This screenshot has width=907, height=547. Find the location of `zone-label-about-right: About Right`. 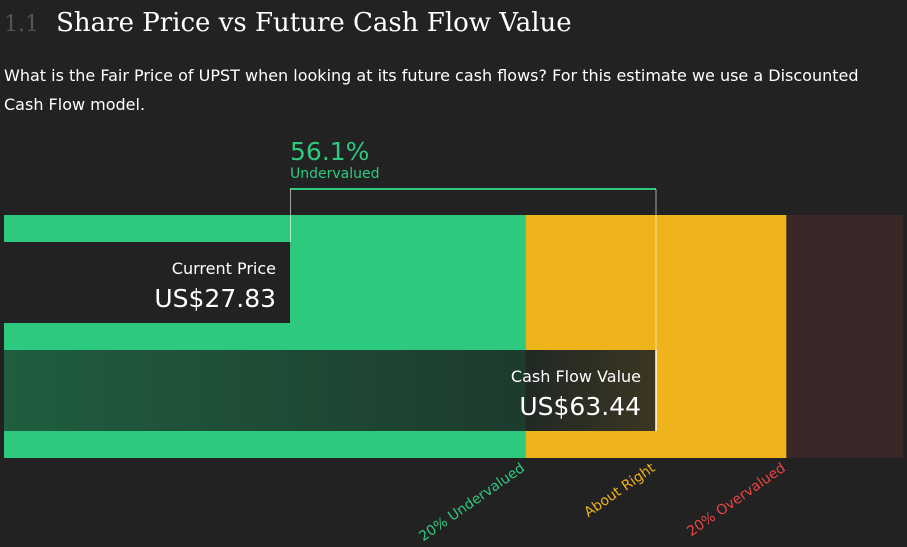

zone-label-about-right: About Right is located at coordinates (619, 490).